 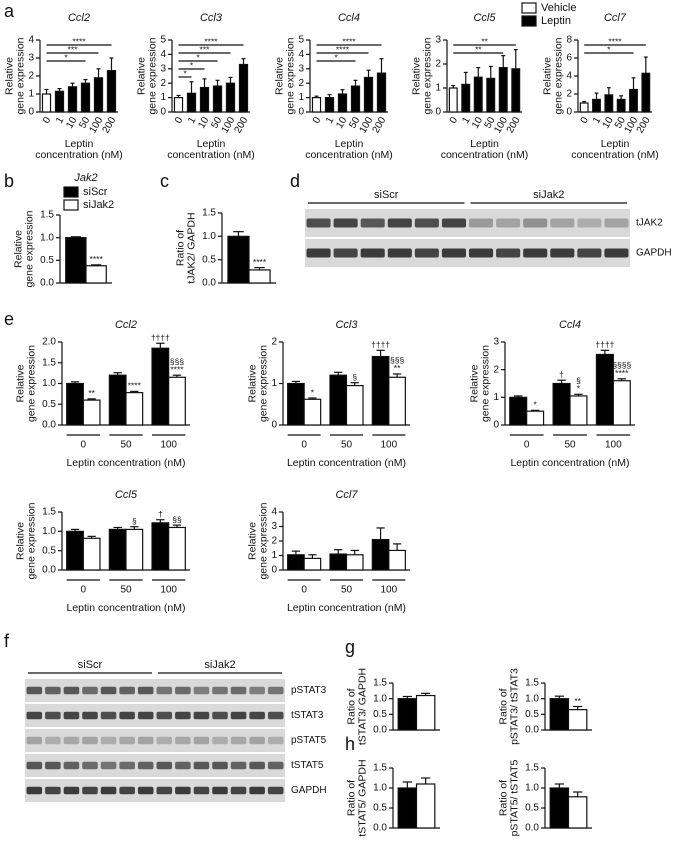 I want to click on y-tick-label: 6, so click(x=569, y=58).